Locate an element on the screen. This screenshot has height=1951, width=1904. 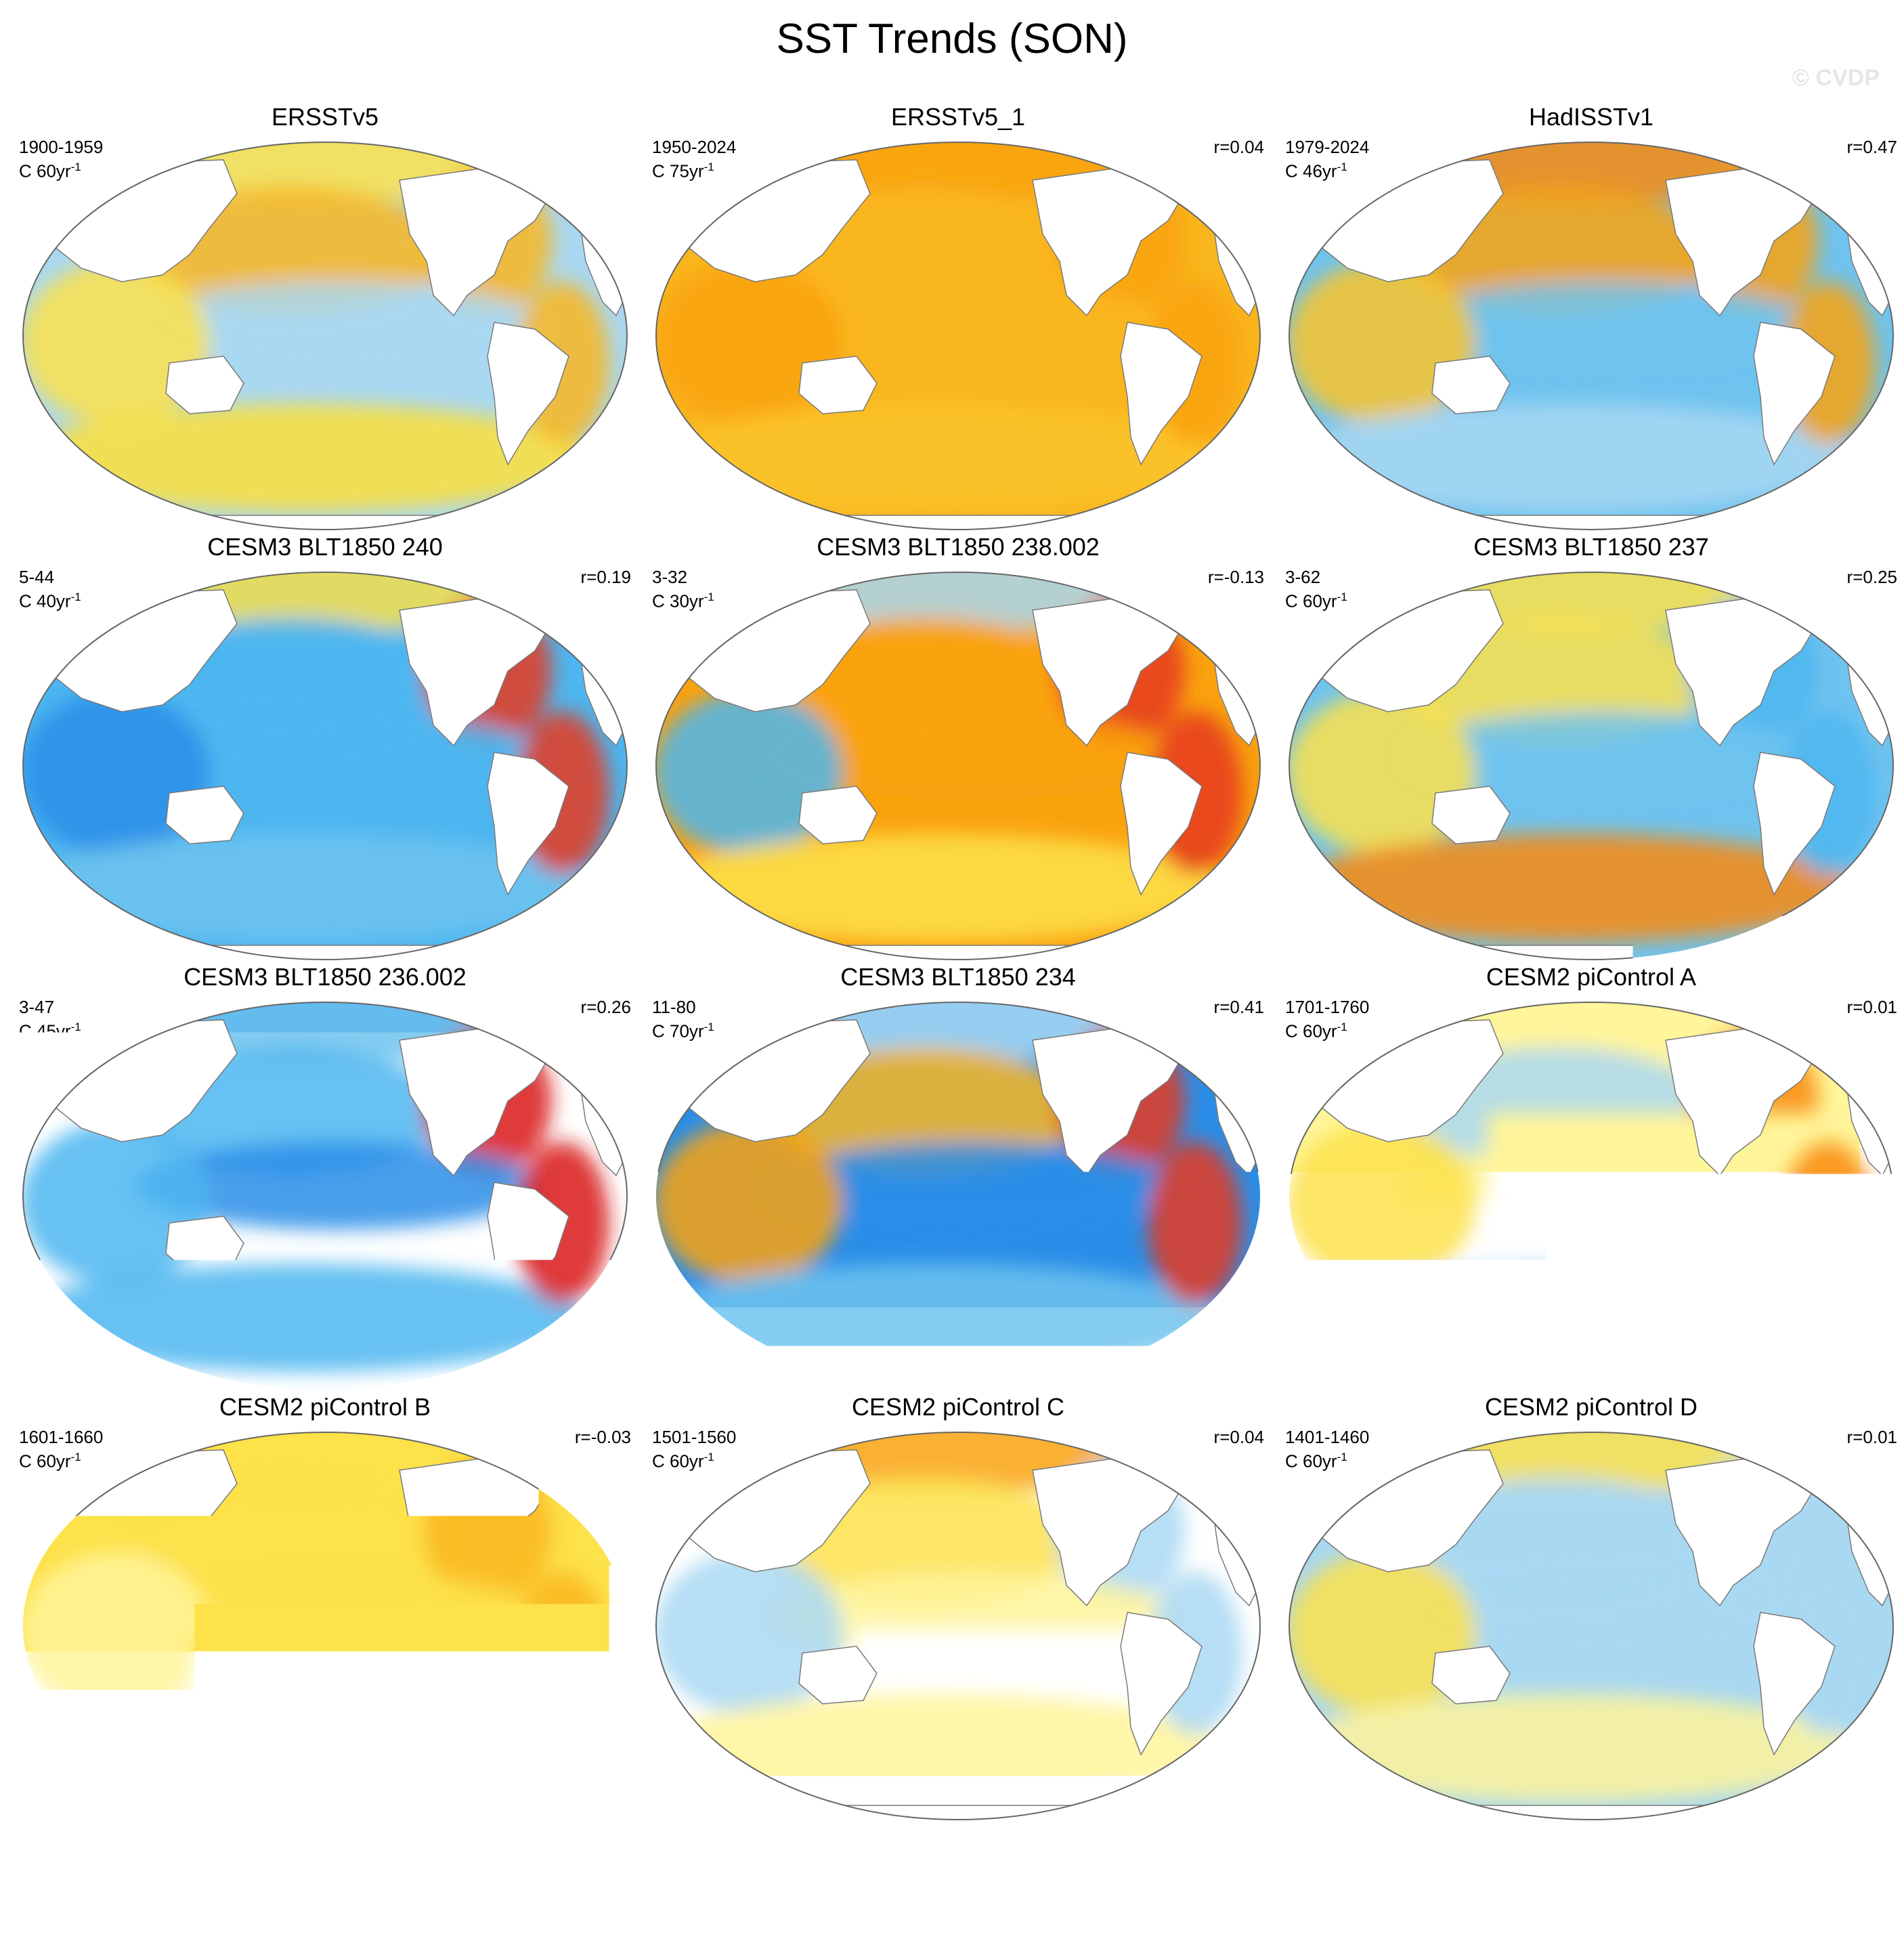
panel-title: CESM2 piControl B is located at coordinates (325, 1407).